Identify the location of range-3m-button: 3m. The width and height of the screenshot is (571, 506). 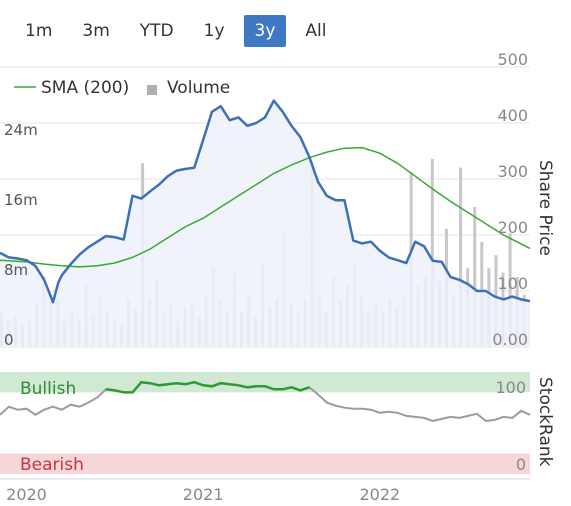
(96, 31).